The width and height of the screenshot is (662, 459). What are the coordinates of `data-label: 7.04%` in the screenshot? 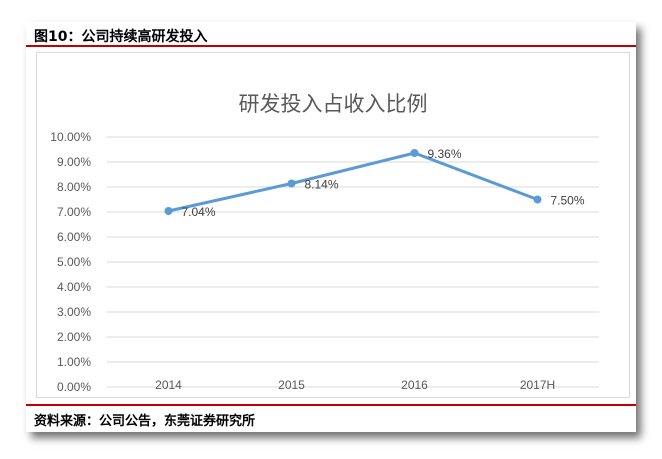 It's located at (199, 212).